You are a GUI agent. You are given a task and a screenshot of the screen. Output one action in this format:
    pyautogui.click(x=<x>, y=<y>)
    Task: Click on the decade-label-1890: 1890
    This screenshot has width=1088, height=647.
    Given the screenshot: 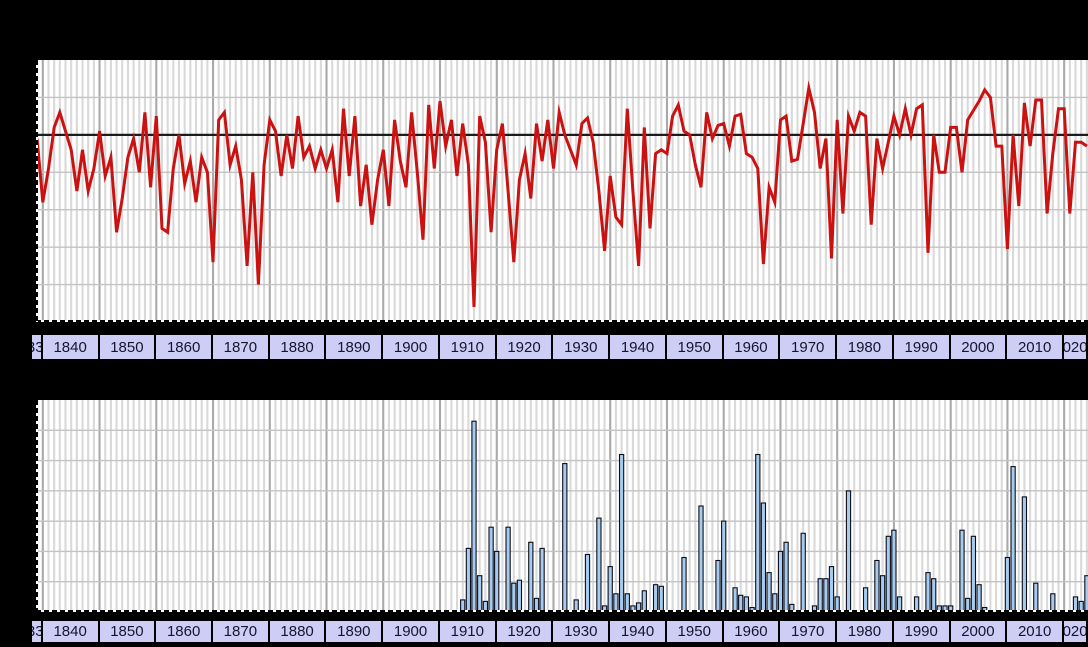 What is the action you would take?
    pyautogui.click(x=354, y=631)
    